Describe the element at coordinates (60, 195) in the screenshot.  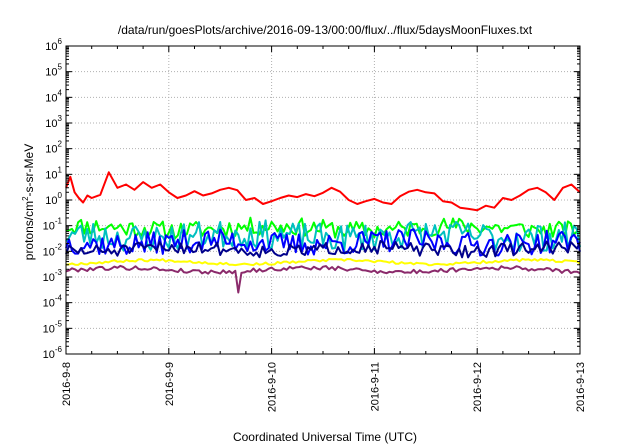
I see `y-tick-exponent: 0` at that location.